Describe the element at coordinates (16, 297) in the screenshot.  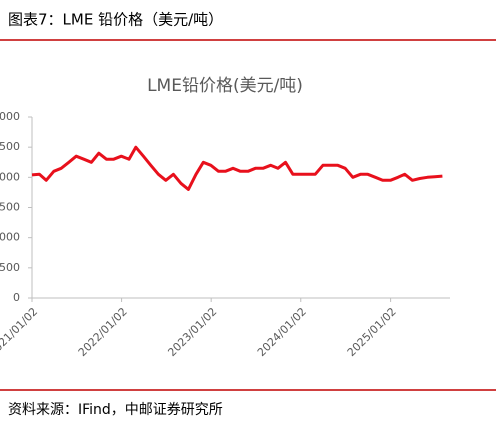
I see `y-tick-label: 0` at that location.